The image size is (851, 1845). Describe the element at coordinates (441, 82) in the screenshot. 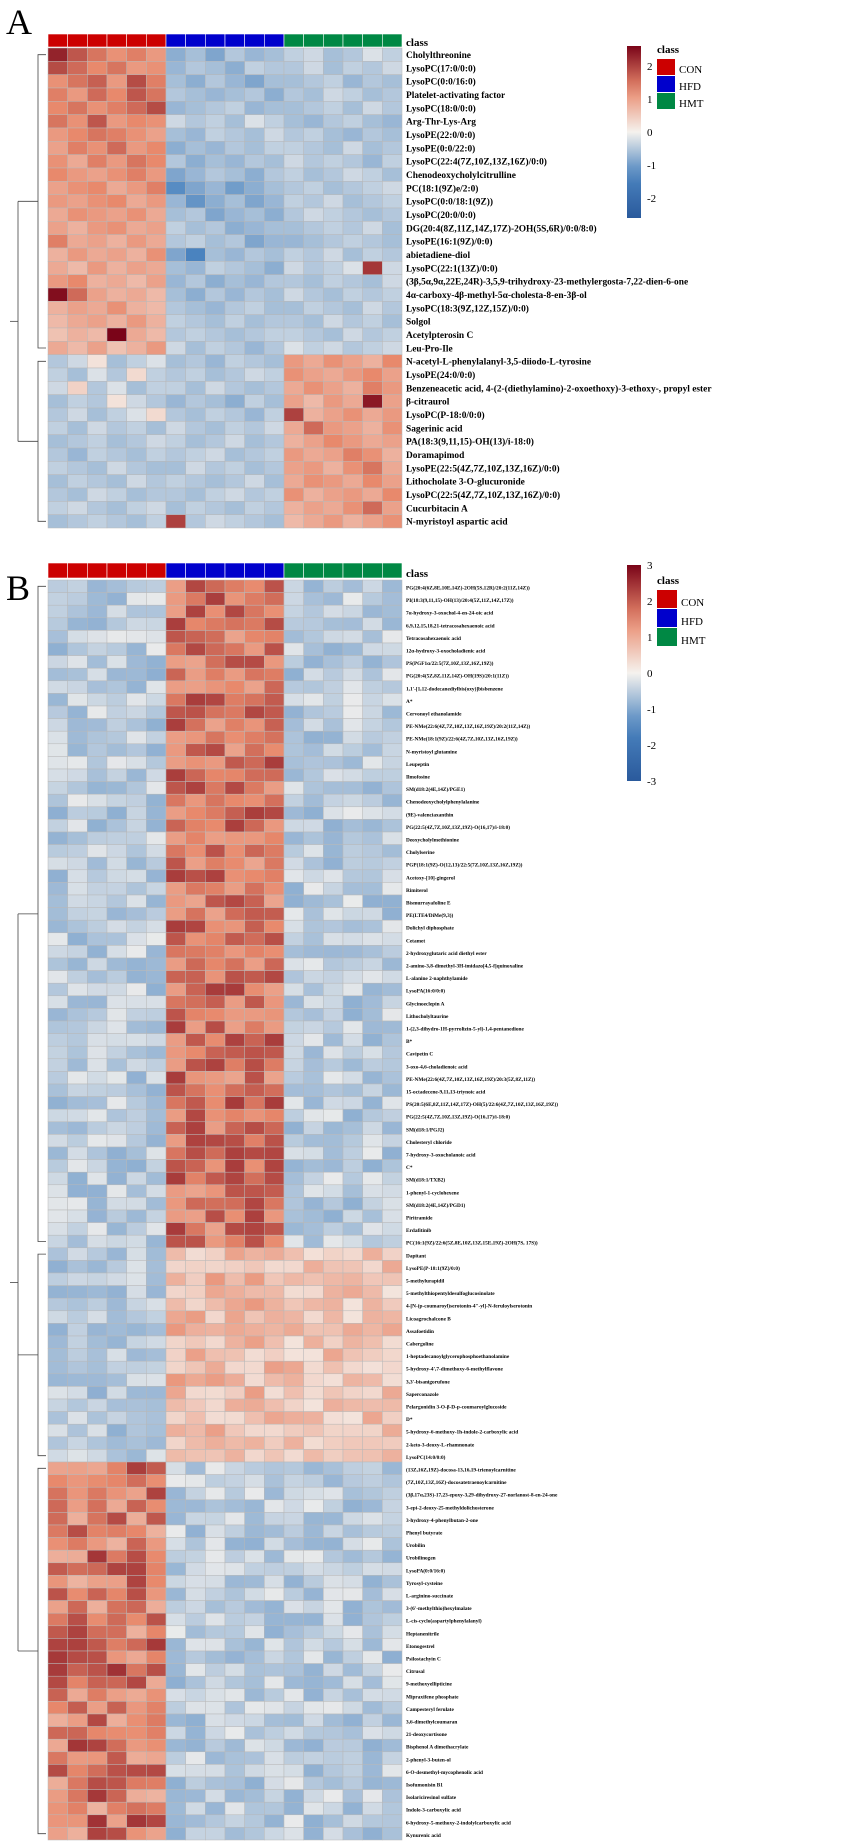

I see `row-label: LysoPC(0:0/16:0)` at that location.